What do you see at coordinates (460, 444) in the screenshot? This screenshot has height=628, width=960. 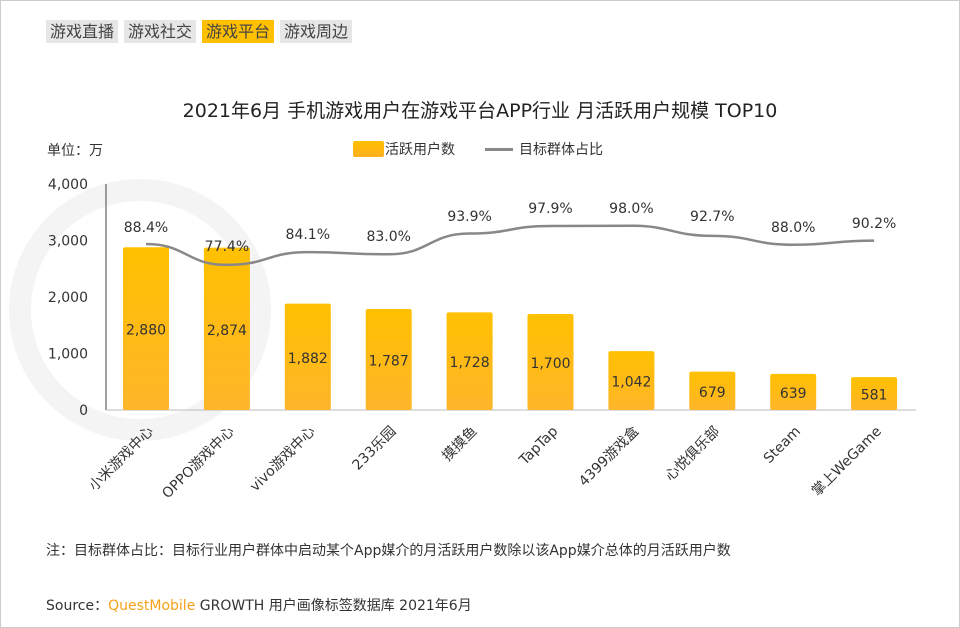 I see `x-tick-label: 摸摸鱼` at bounding box center [460, 444].